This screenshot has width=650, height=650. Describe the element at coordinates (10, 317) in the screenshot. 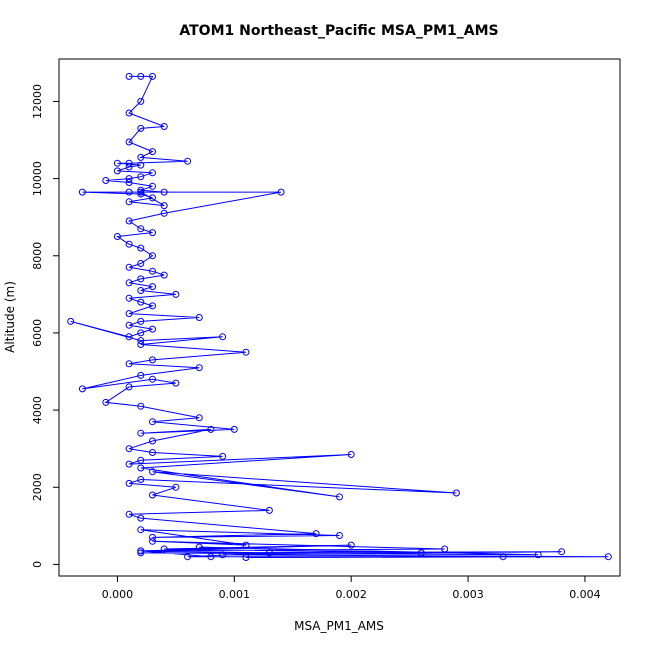

I see `y-axis-label: Altitude (m)` at that location.